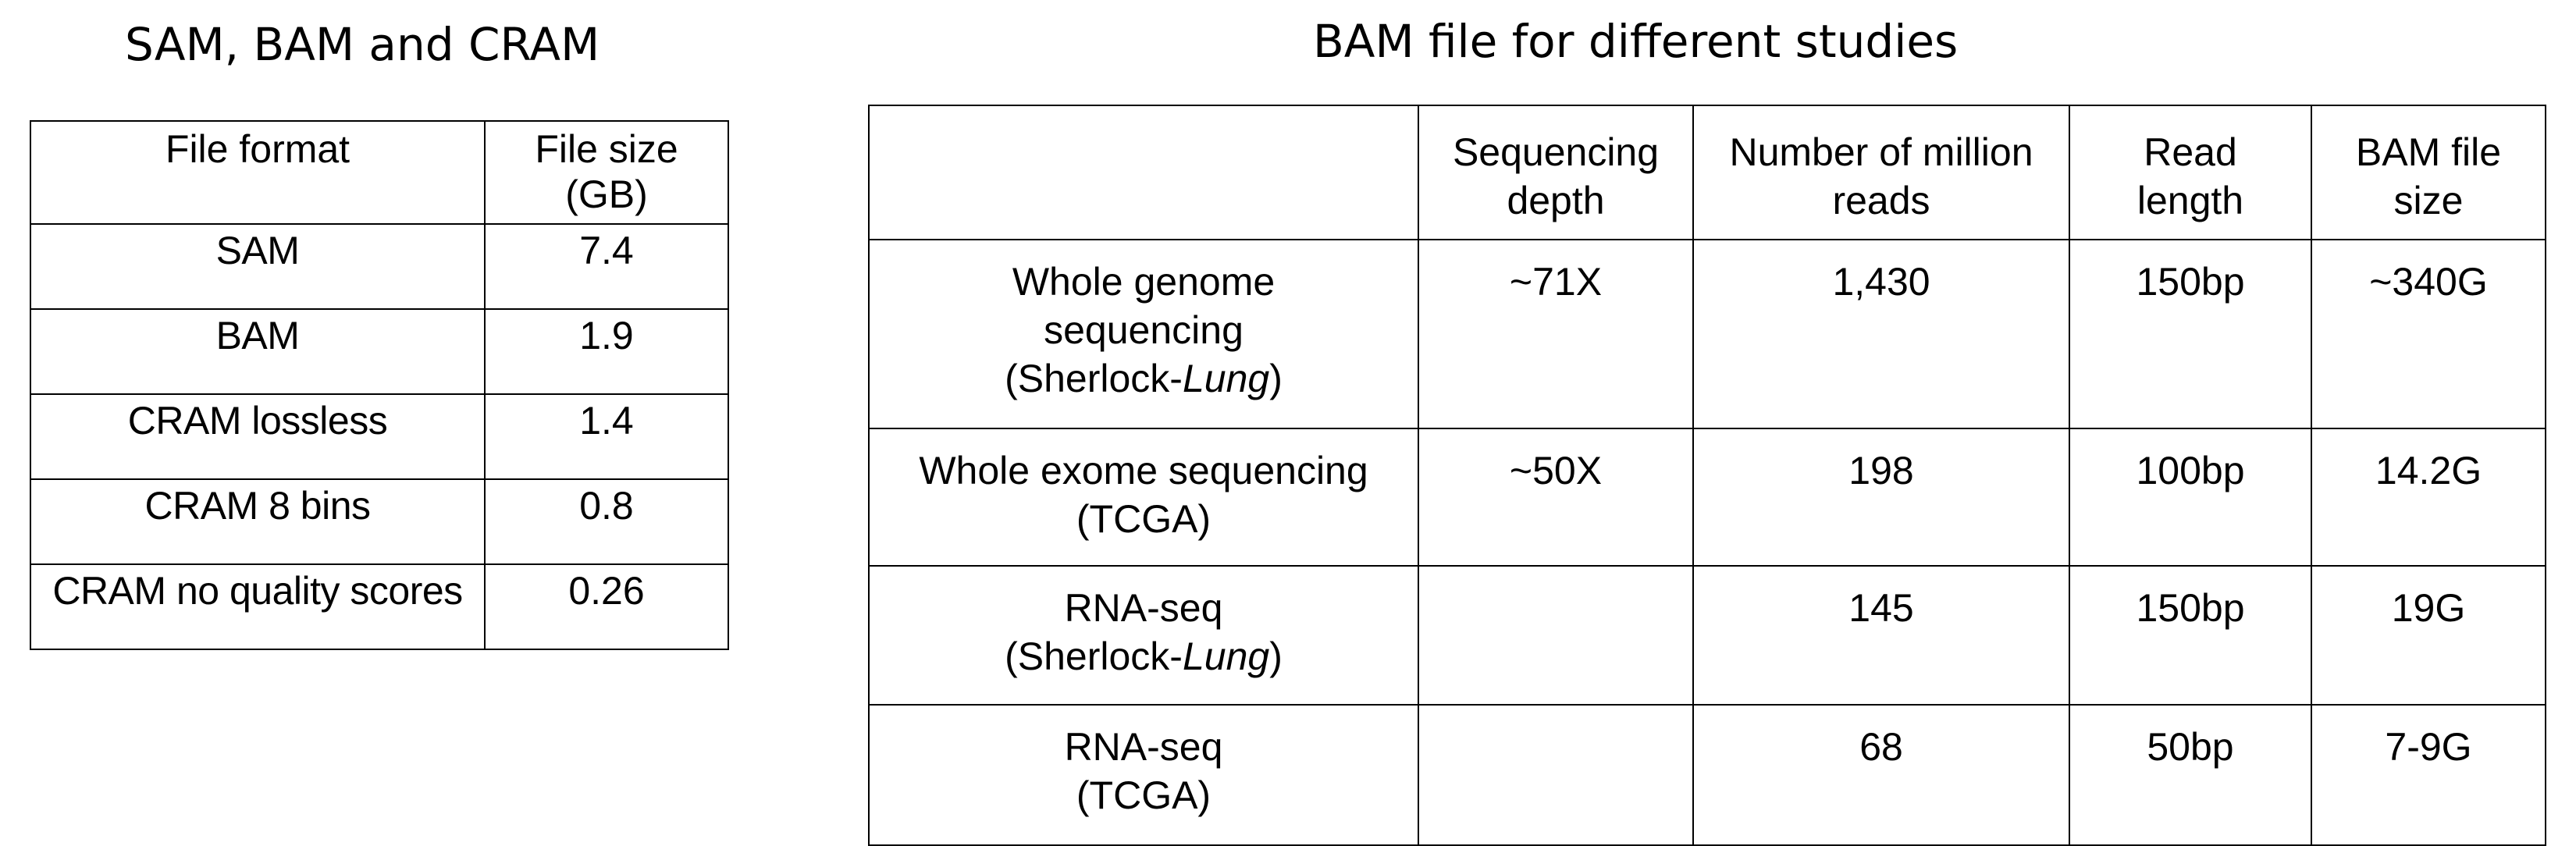  What do you see at coordinates (1881, 152) in the screenshot?
I see `header-reads-line1: Number of million` at bounding box center [1881, 152].